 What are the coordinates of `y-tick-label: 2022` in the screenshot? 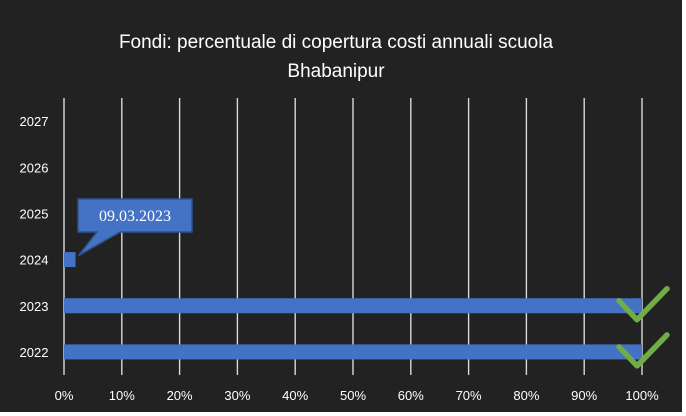 It's located at (34, 352).